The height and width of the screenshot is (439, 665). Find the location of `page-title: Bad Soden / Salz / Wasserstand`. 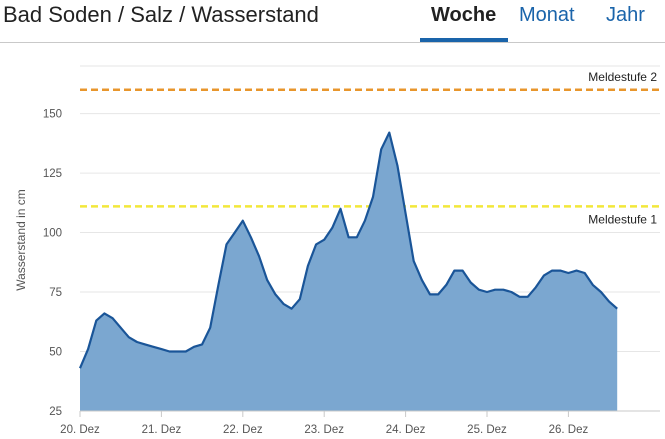

page-title: Bad Soden / Salz / Wasserstand is located at coordinates (161, 14).